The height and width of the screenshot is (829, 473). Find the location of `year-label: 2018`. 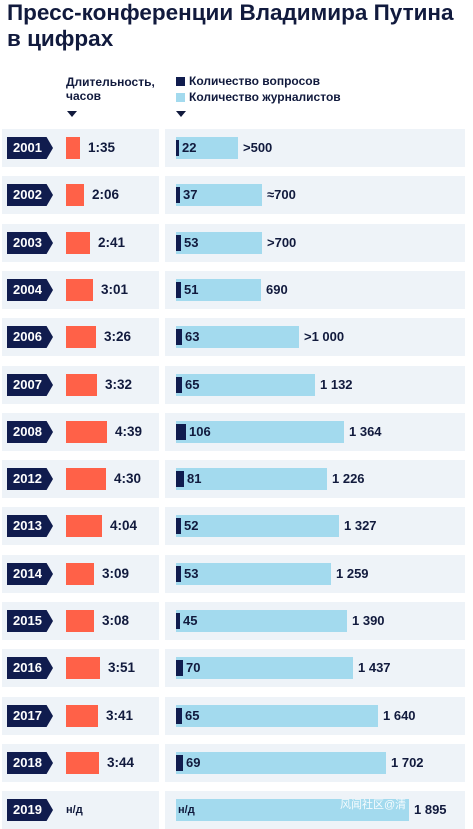

year-label: 2018 is located at coordinates (30, 763).